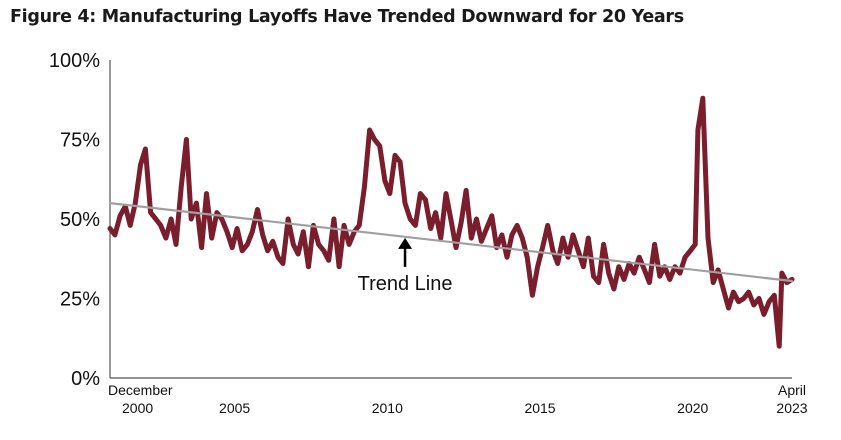  What do you see at coordinates (387, 408) in the screenshot?
I see `x-tick-label: 2010` at bounding box center [387, 408].